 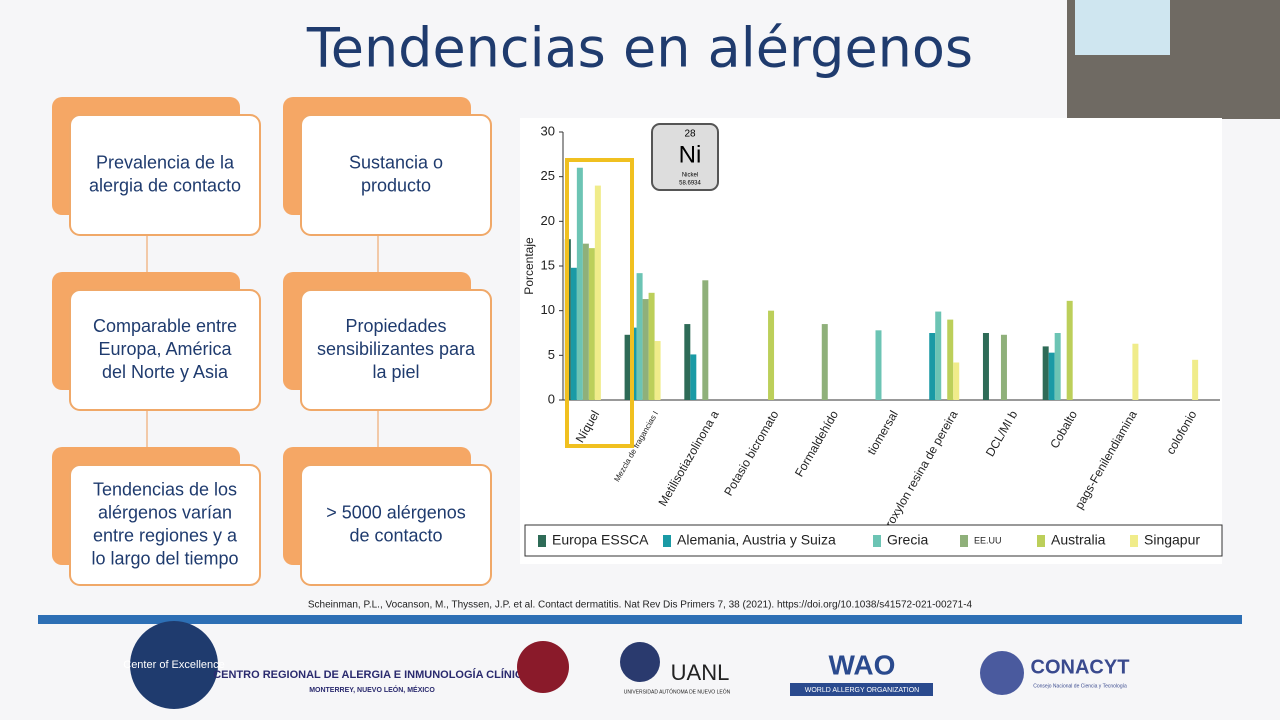 I want to click on logo-dots, so click(x=1002, y=673).